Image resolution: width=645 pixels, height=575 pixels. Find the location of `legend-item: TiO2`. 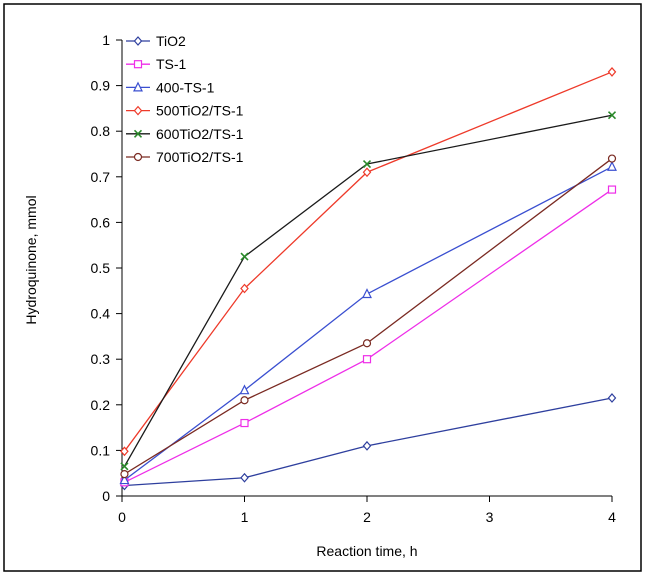

legend-item: TiO2 is located at coordinates (156, 41).